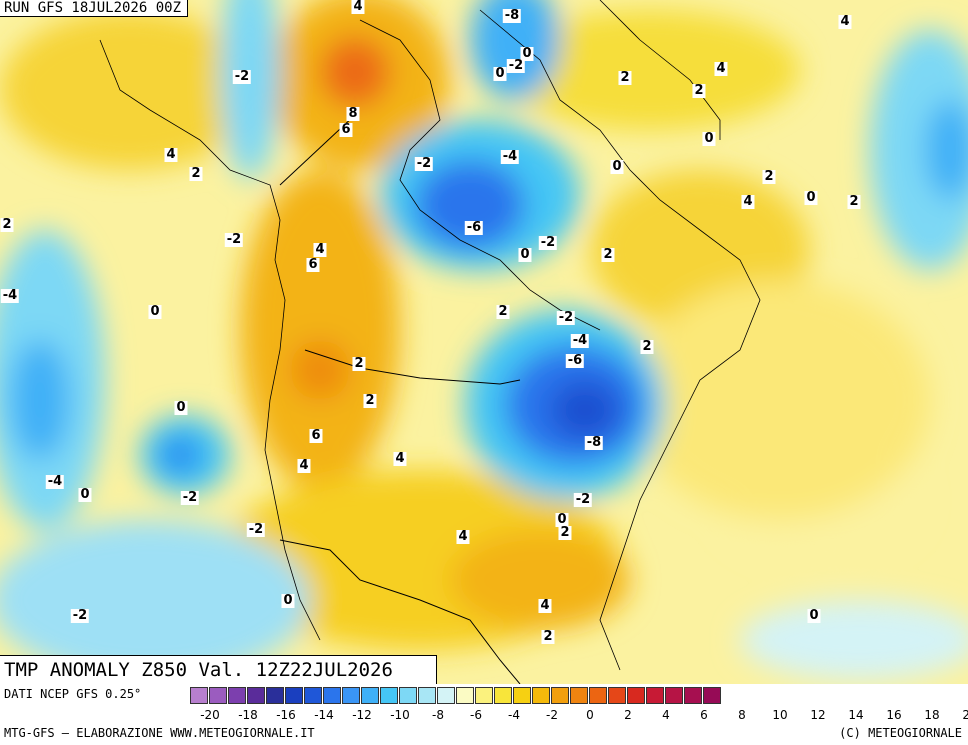 Image resolution: width=968 pixels, height=745 pixels. I want to click on legend-tick: -8, so click(438, 715).